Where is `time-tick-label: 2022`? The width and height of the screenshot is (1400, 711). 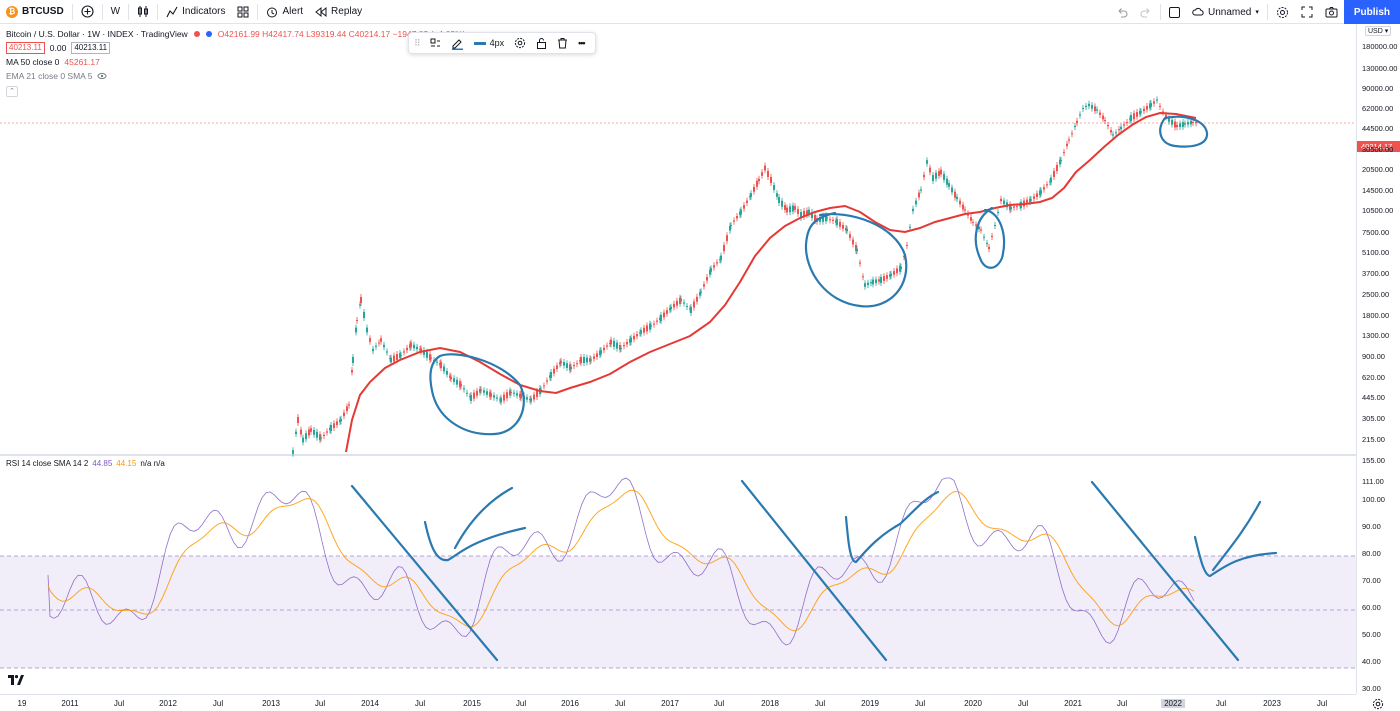 time-tick-label: 2022 is located at coordinates (1173, 703).